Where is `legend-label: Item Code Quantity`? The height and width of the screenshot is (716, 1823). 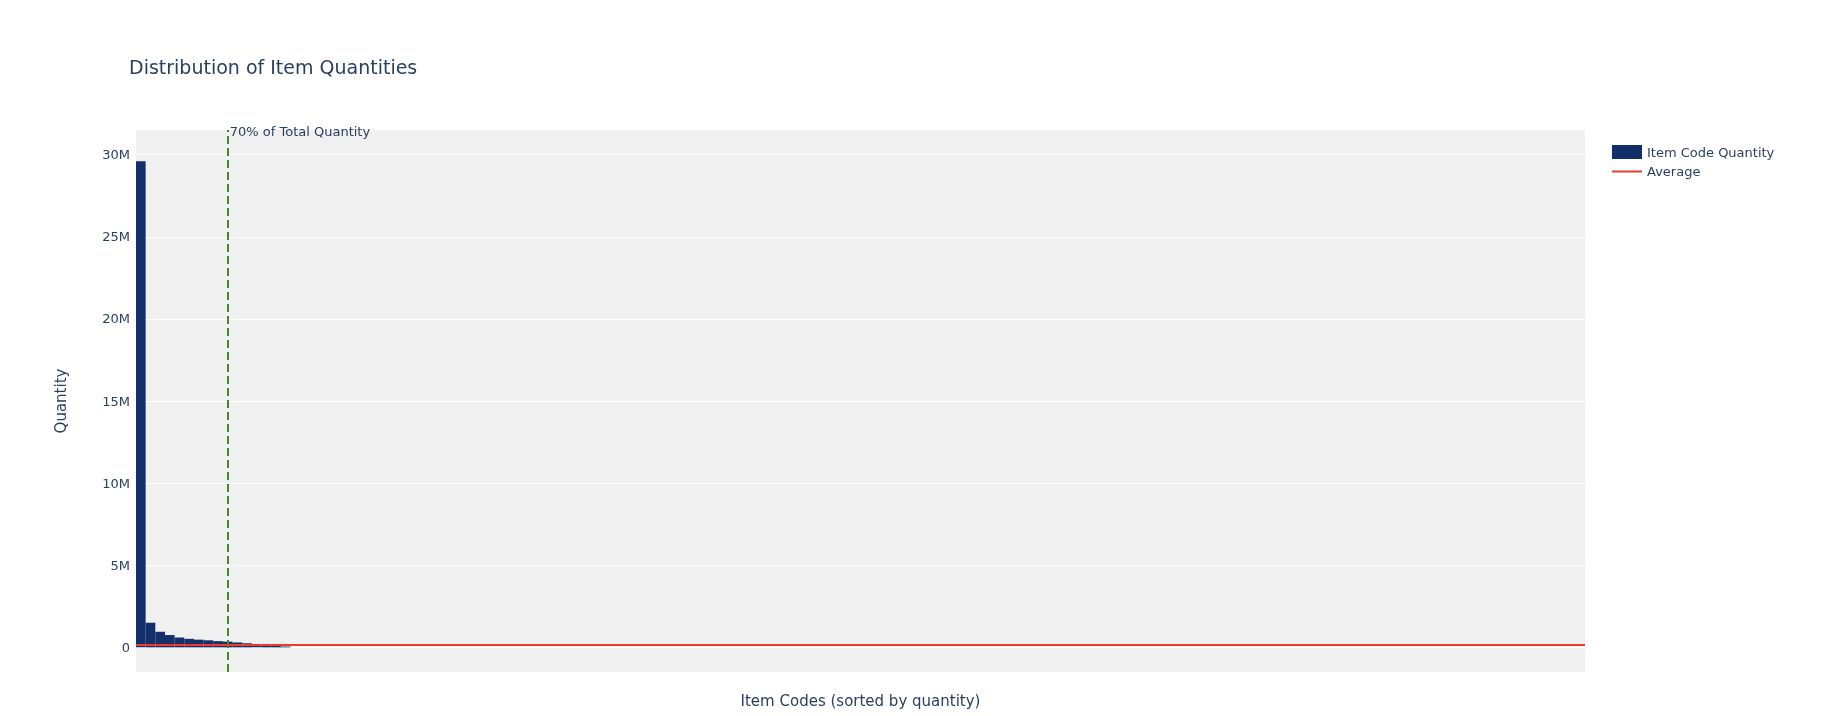
legend-label: Item Code Quantity is located at coordinates (1711, 152).